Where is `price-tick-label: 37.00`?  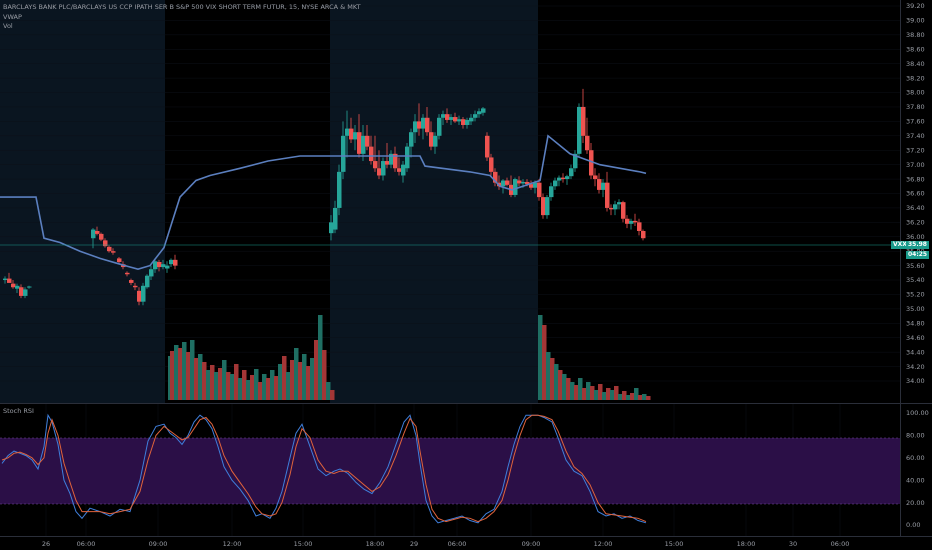 price-tick-label: 37.00 is located at coordinates (915, 165).